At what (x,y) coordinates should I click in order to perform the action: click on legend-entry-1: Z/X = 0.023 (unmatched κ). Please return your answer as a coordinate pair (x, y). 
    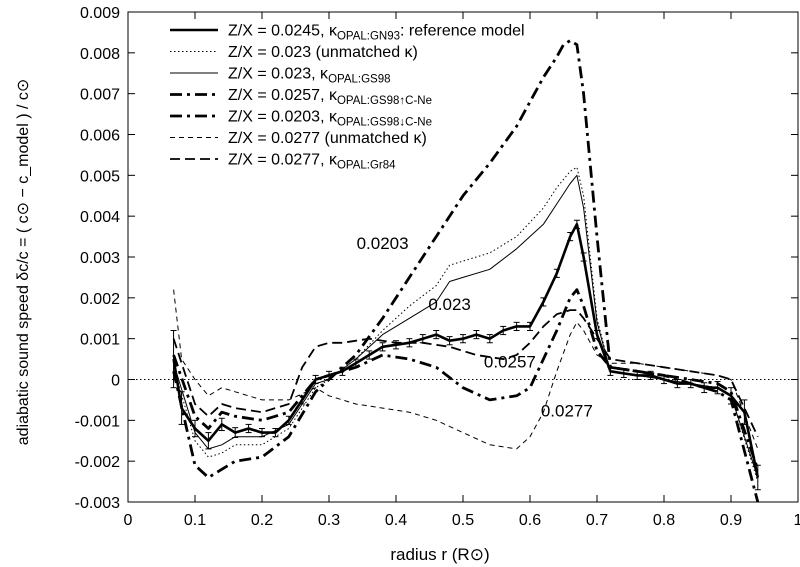
    Looking at the image, I should click on (294, 52).